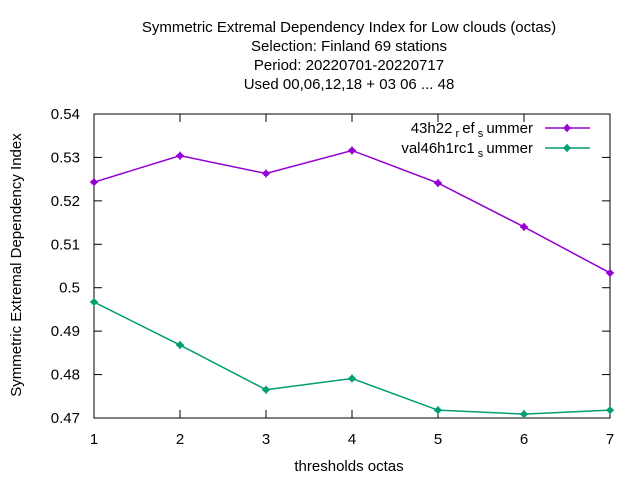 The image size is (640, 480). I want to click on legend-label: 43h22 r ef s ummer, so click(472, 130).